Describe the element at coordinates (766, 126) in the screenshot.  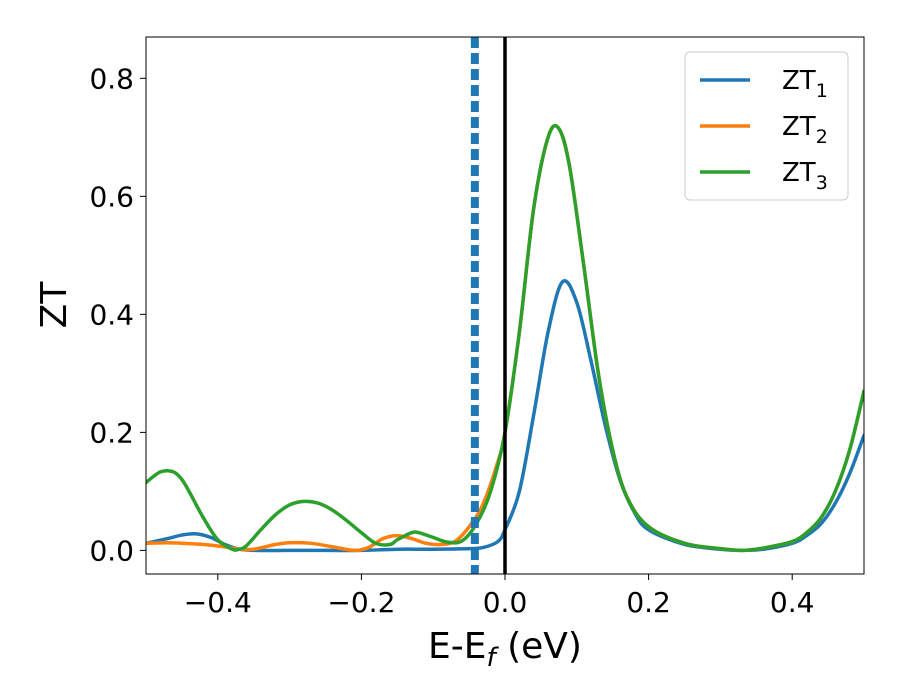
I see `legend-frame` at that location.